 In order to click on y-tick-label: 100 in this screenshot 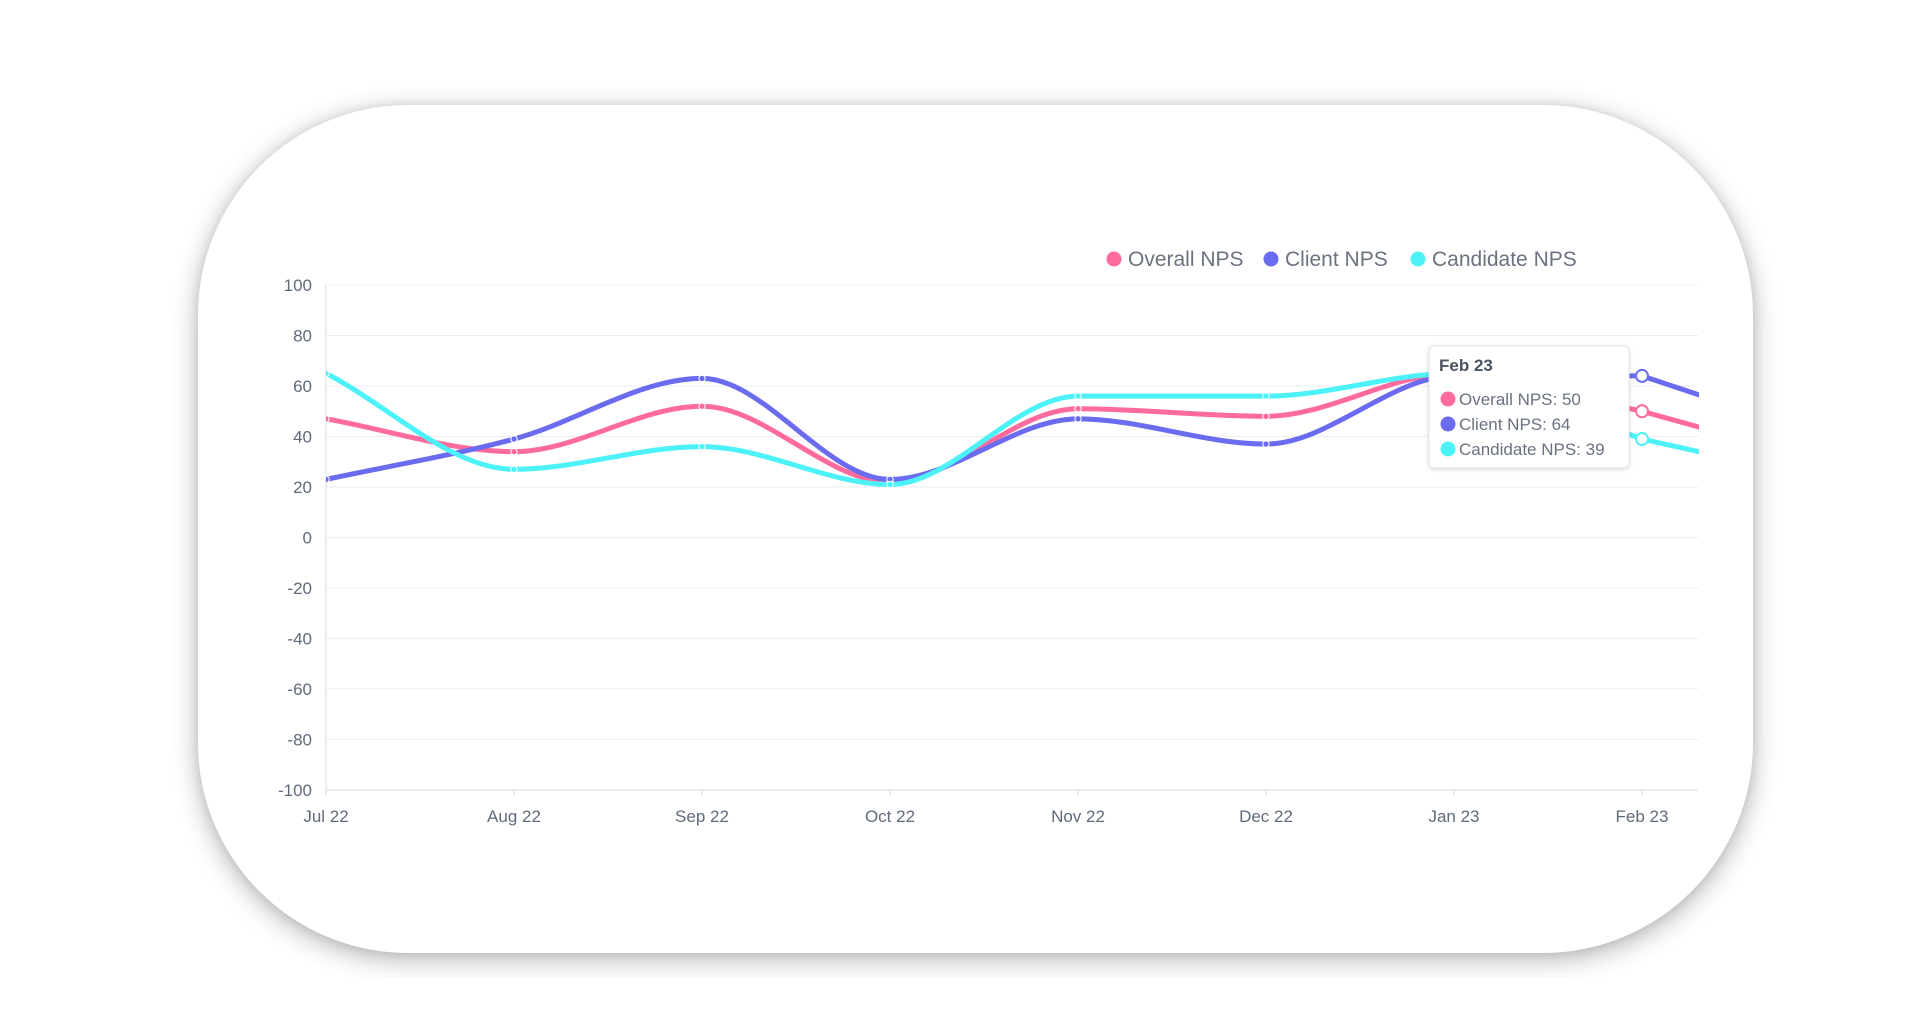, I will do `click(298, 285)`.